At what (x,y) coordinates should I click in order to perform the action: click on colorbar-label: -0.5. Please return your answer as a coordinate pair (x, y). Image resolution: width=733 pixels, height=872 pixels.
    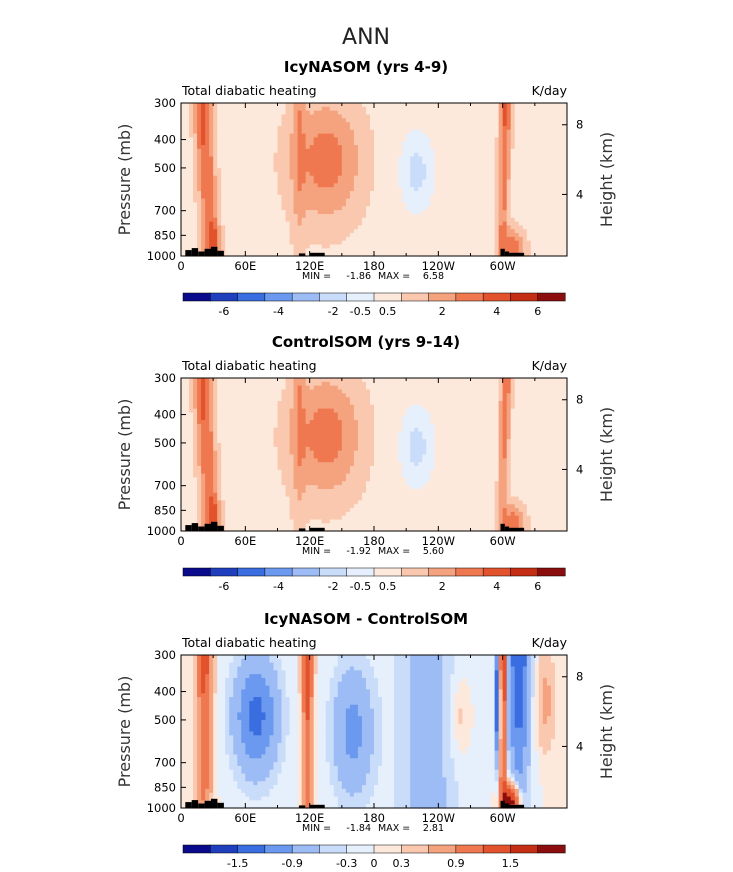
    Looking at the image, I should click on (360, 311).